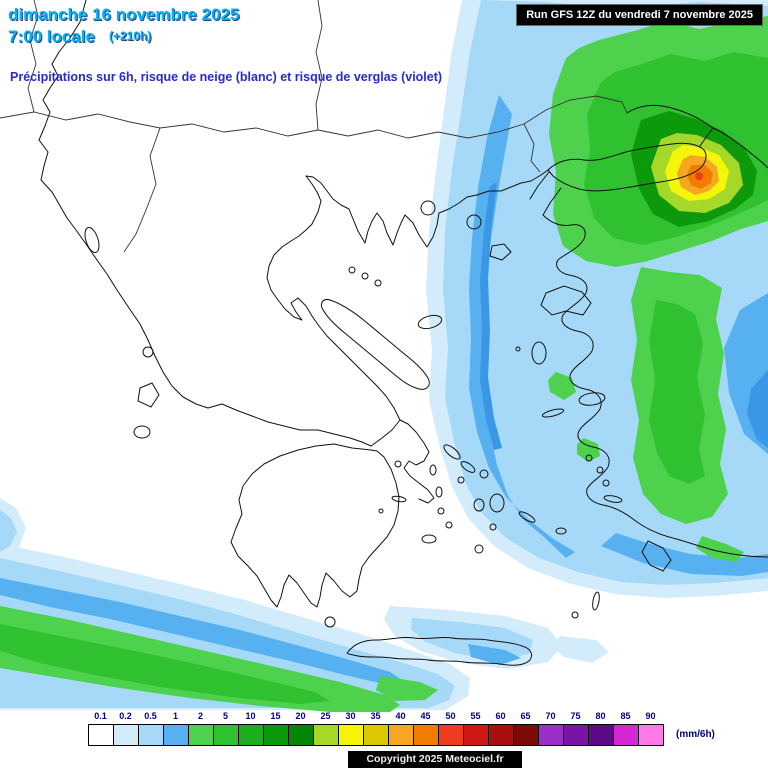 This screenshot has width=768, height=768. I want to click on legend-label: 75, so click(575, 716).